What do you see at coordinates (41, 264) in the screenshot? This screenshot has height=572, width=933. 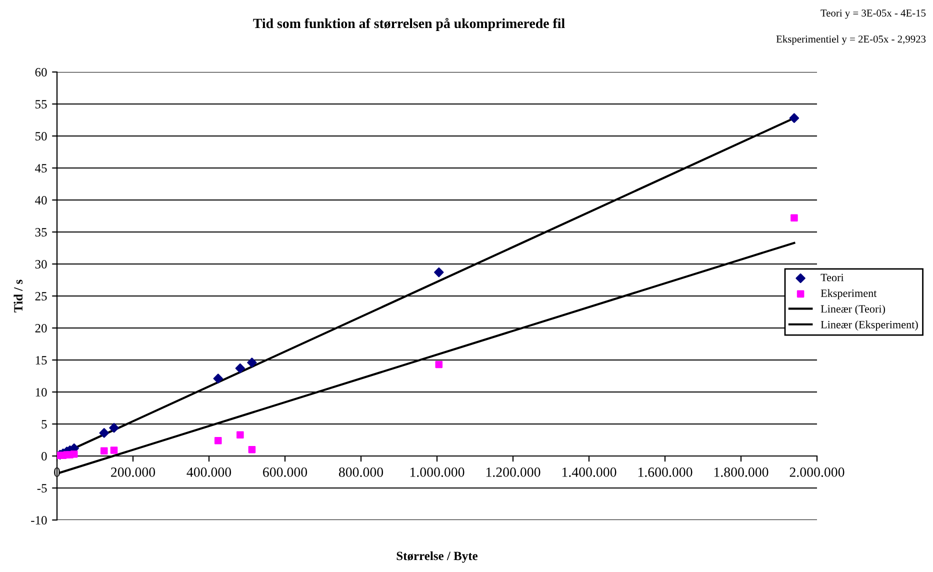 I see `y-tick-label: 30` at bounding box center [41, 264].